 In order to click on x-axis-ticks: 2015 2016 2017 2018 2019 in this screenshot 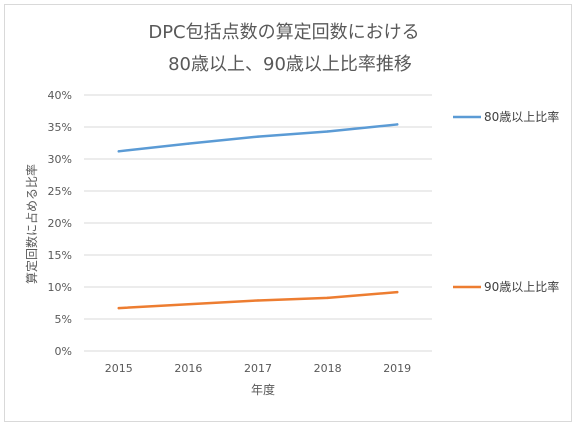, I will do `click(258, 368)`.